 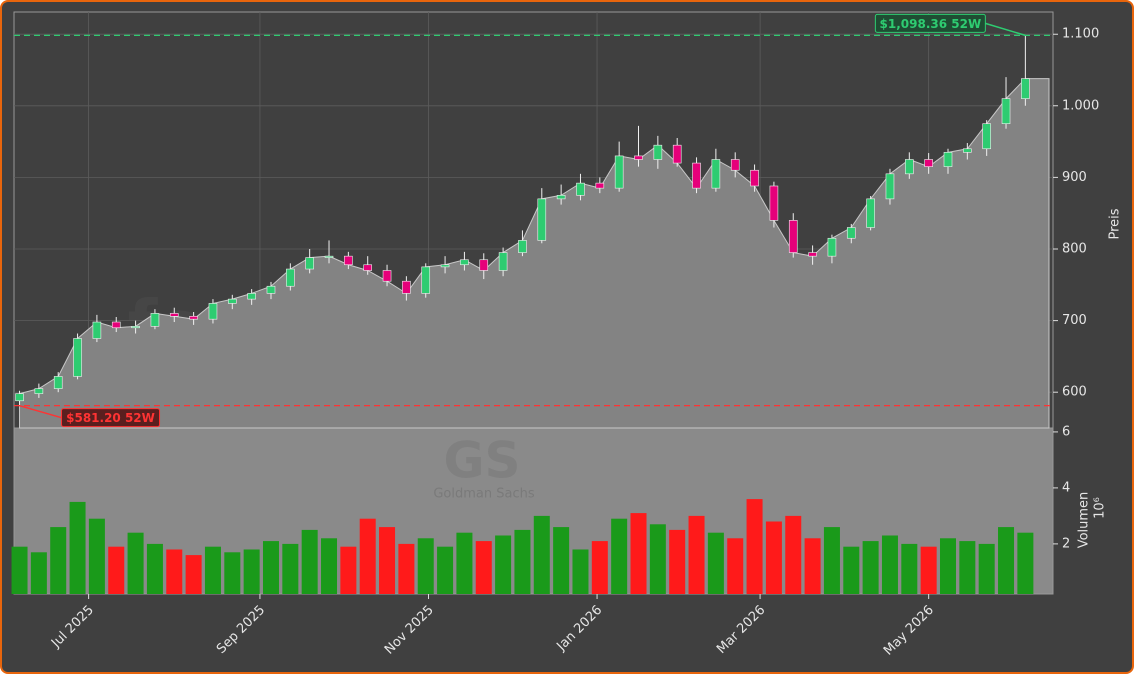 I want to click on y-tick-label: 1.000, so click(x=1080, y=105).